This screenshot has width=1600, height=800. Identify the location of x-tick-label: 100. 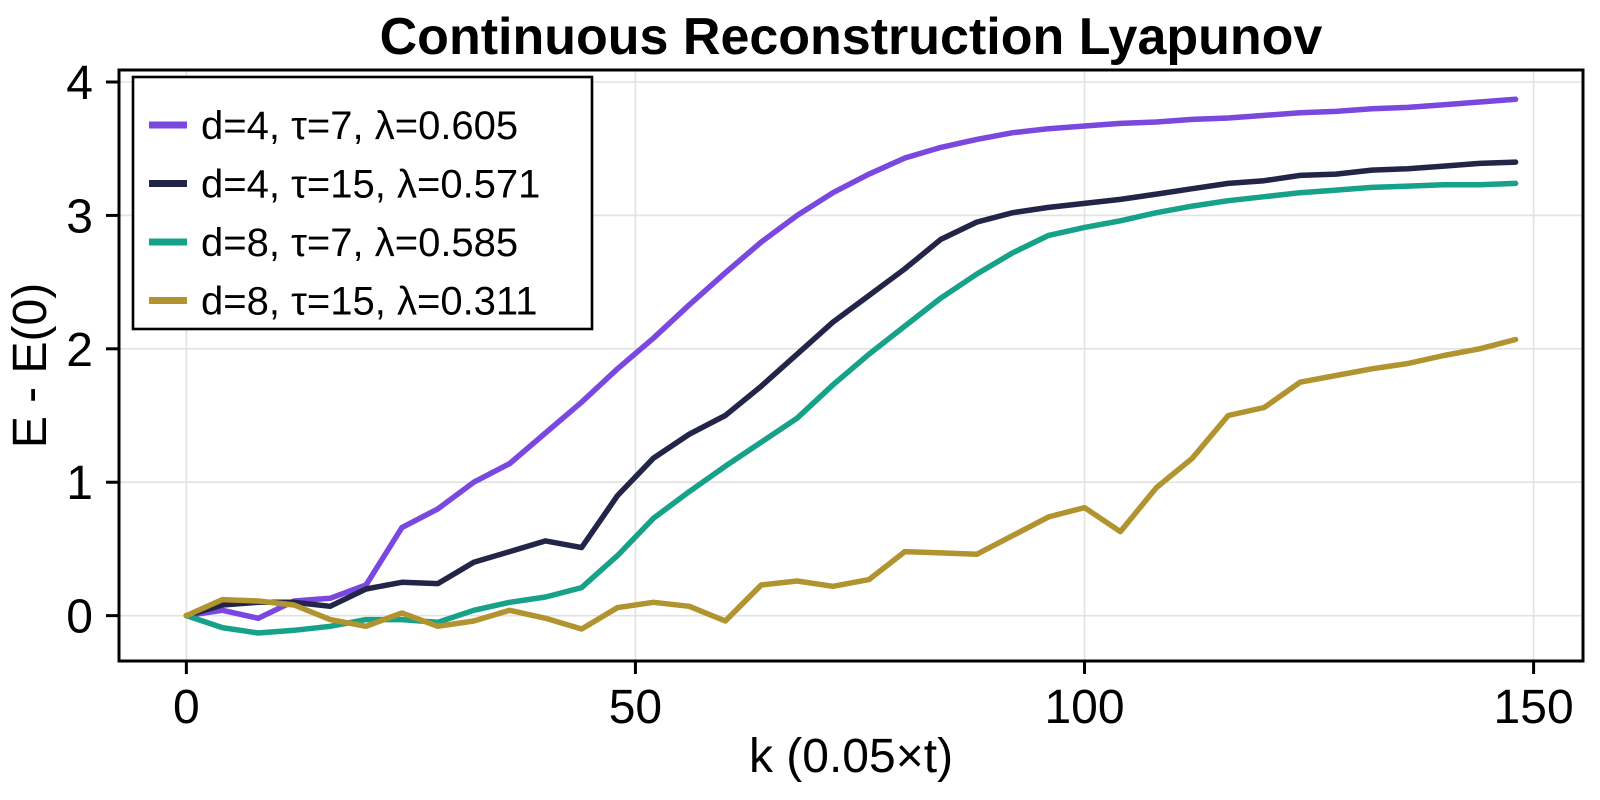
(1084, 707).